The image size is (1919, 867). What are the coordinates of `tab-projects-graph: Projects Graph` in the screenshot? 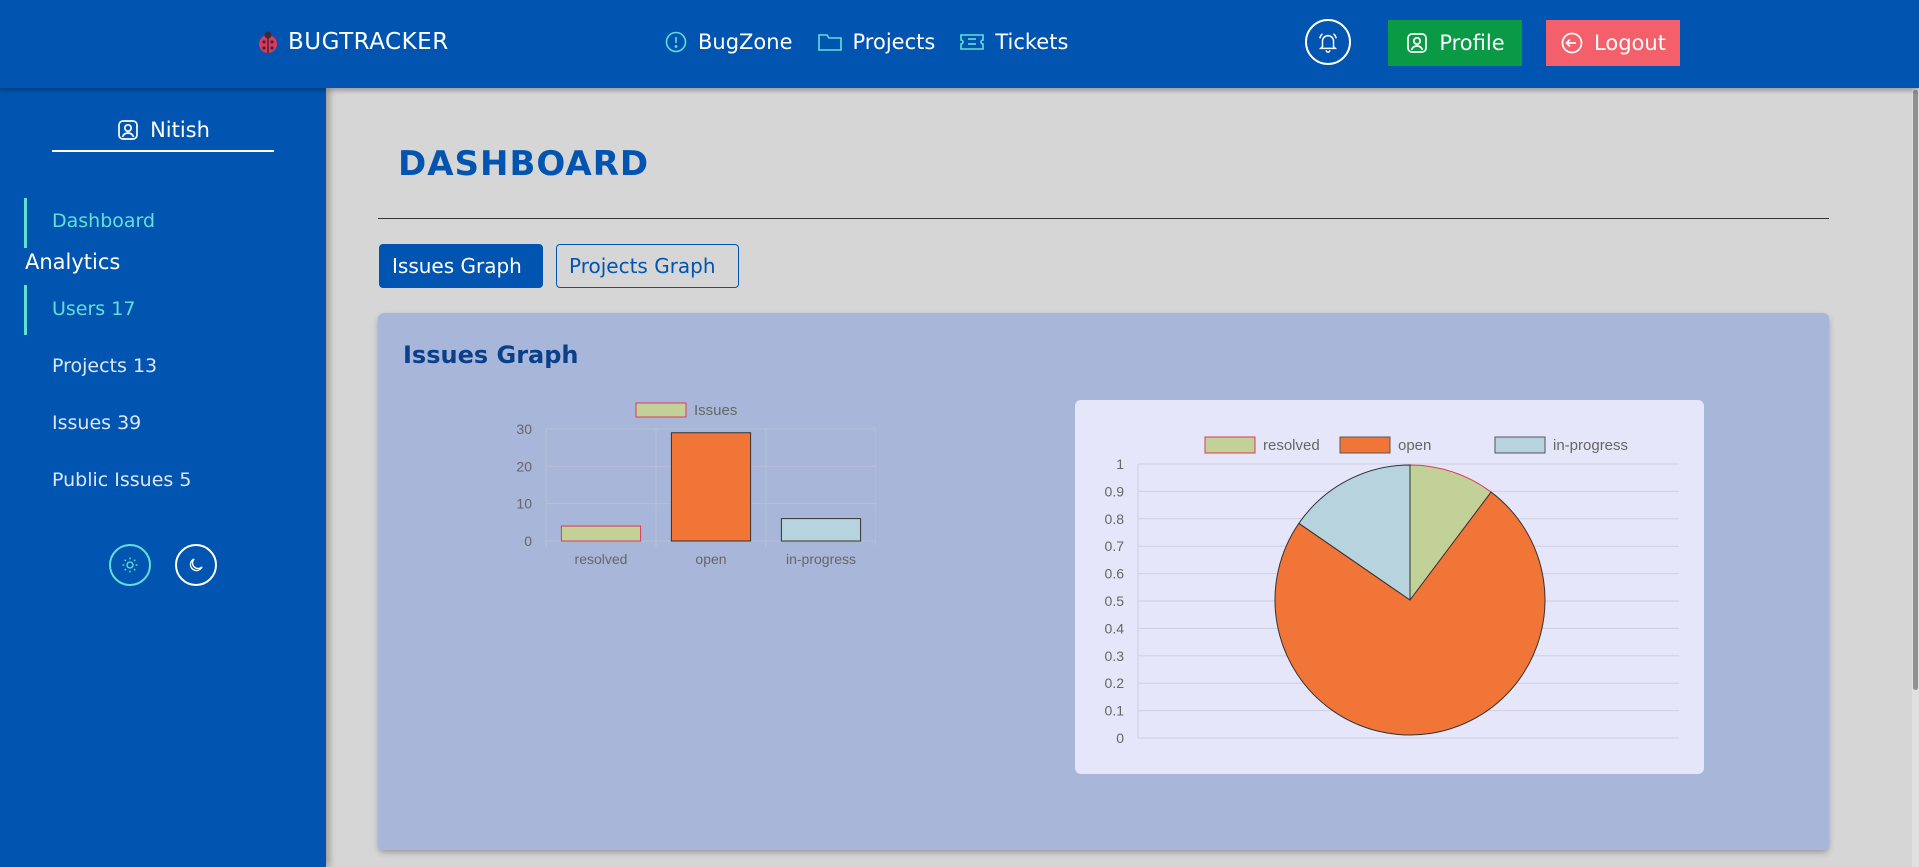 It's located at (647, 266).